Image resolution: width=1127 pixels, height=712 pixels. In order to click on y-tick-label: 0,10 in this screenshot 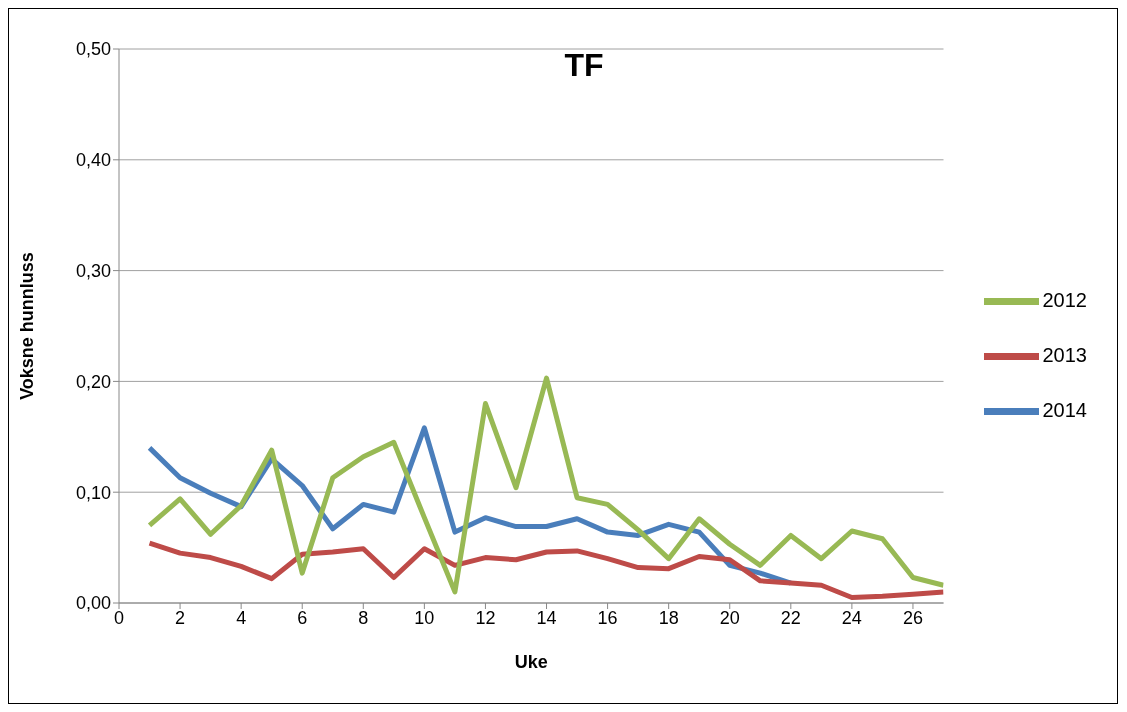, I will do `click(93, 492)`.